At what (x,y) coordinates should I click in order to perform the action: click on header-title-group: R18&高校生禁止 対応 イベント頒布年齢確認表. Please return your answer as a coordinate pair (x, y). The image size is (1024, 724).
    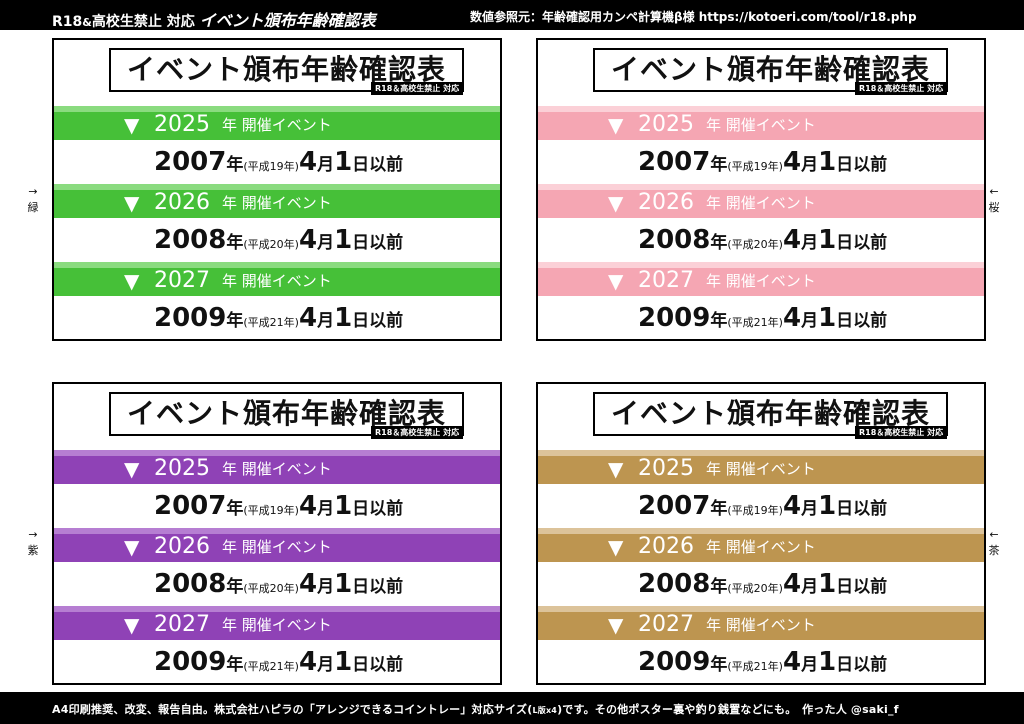
    Looking at the image, I should click on (214, 19).